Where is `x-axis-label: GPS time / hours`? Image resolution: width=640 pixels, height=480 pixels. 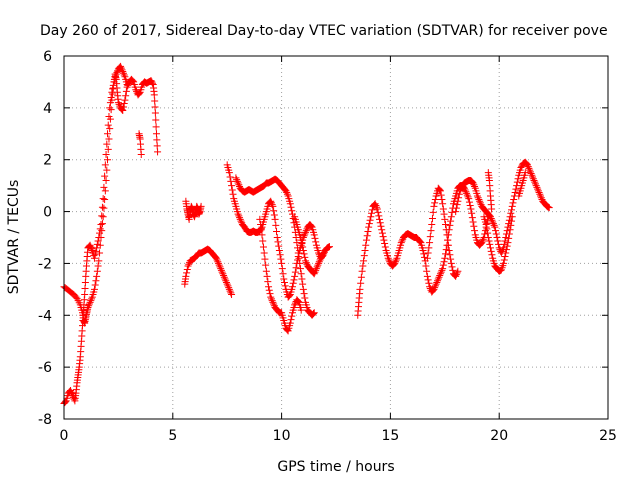 x-axis-label: GPS time / hours is located at coordinates (335, 467).